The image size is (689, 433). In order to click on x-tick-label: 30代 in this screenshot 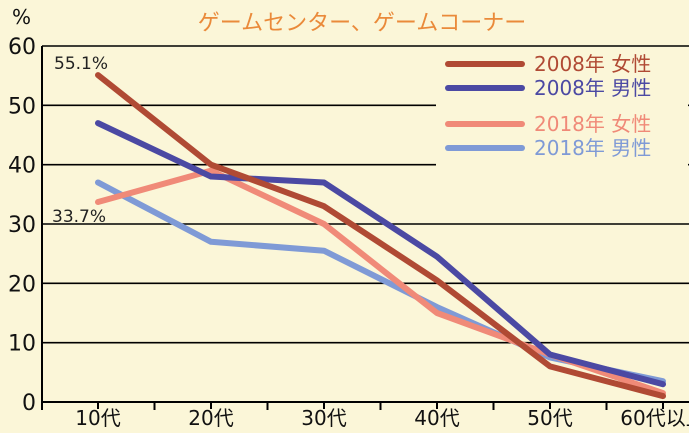, I will do `click(323, 418)`.